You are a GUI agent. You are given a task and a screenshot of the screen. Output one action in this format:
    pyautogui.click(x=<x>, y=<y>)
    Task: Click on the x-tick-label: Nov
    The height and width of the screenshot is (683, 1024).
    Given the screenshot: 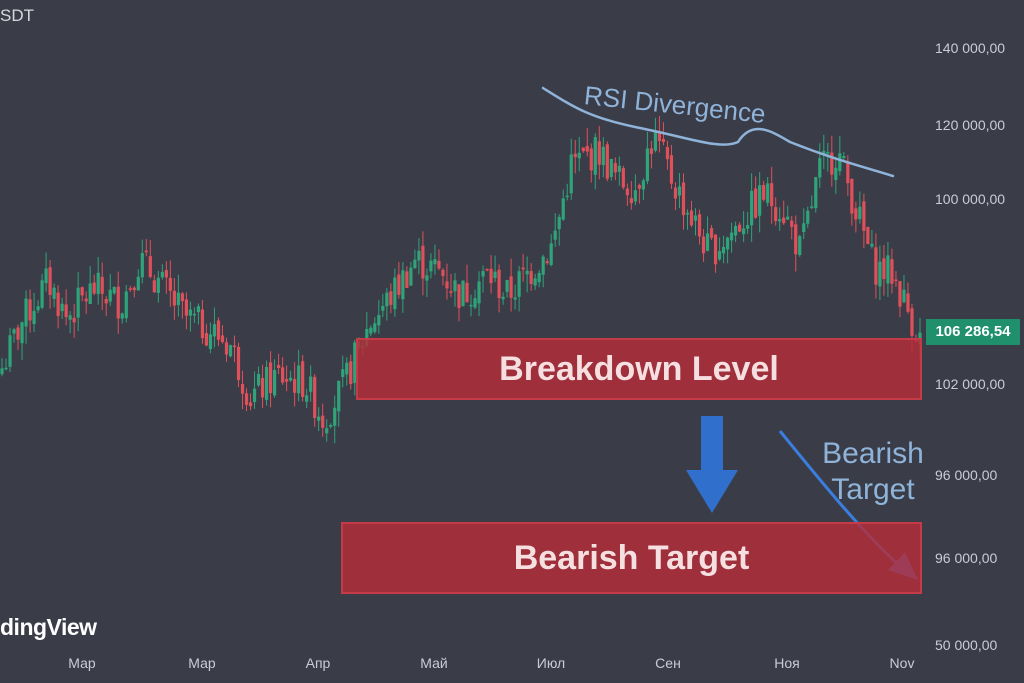 What is the action you would take?
    pyautogui.click(x=902, y=663)
    